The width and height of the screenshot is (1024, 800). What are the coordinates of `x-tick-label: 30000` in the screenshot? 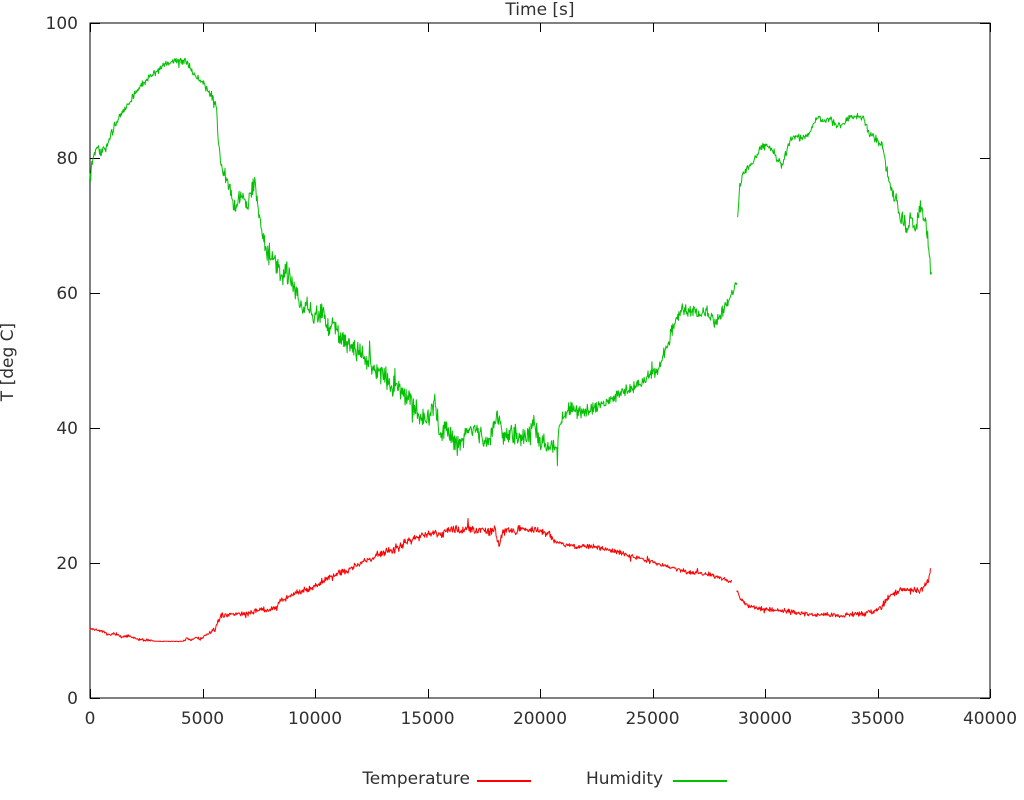 It's located at (765, 719).